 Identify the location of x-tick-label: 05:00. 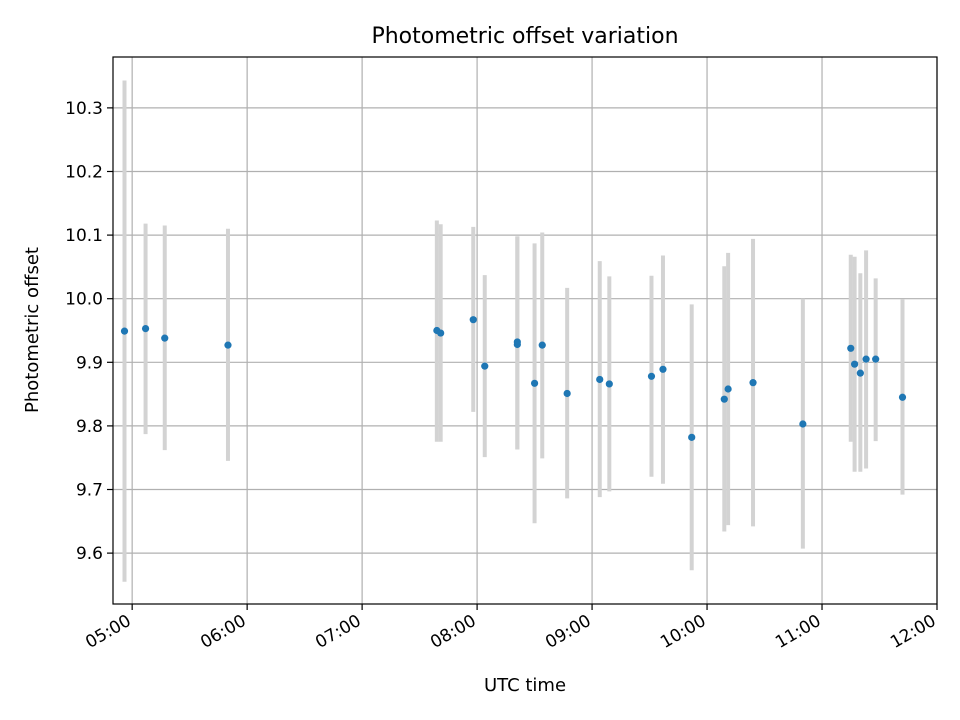
(108, 632).